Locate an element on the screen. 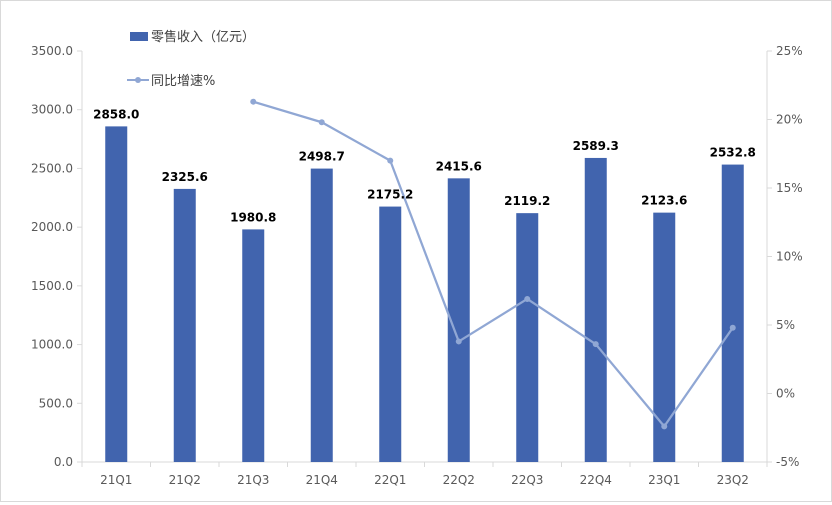 Image resolution: width=832 pixels, height=505 pixels. bar-data-label: 2415.6 is located at coordinates (459, 166).